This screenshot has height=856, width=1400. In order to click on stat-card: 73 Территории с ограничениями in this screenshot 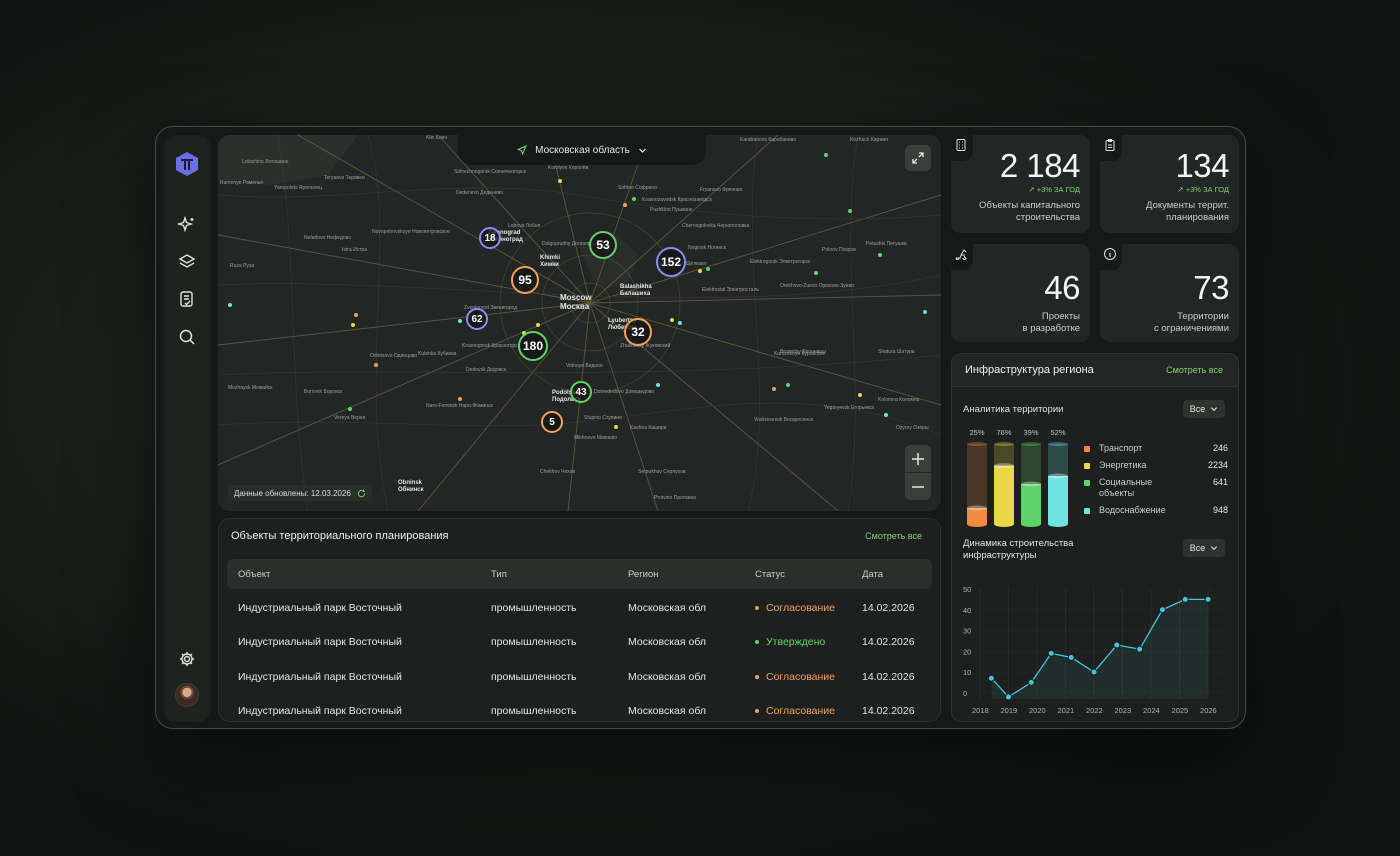, I will do `click(1169, 293)`.